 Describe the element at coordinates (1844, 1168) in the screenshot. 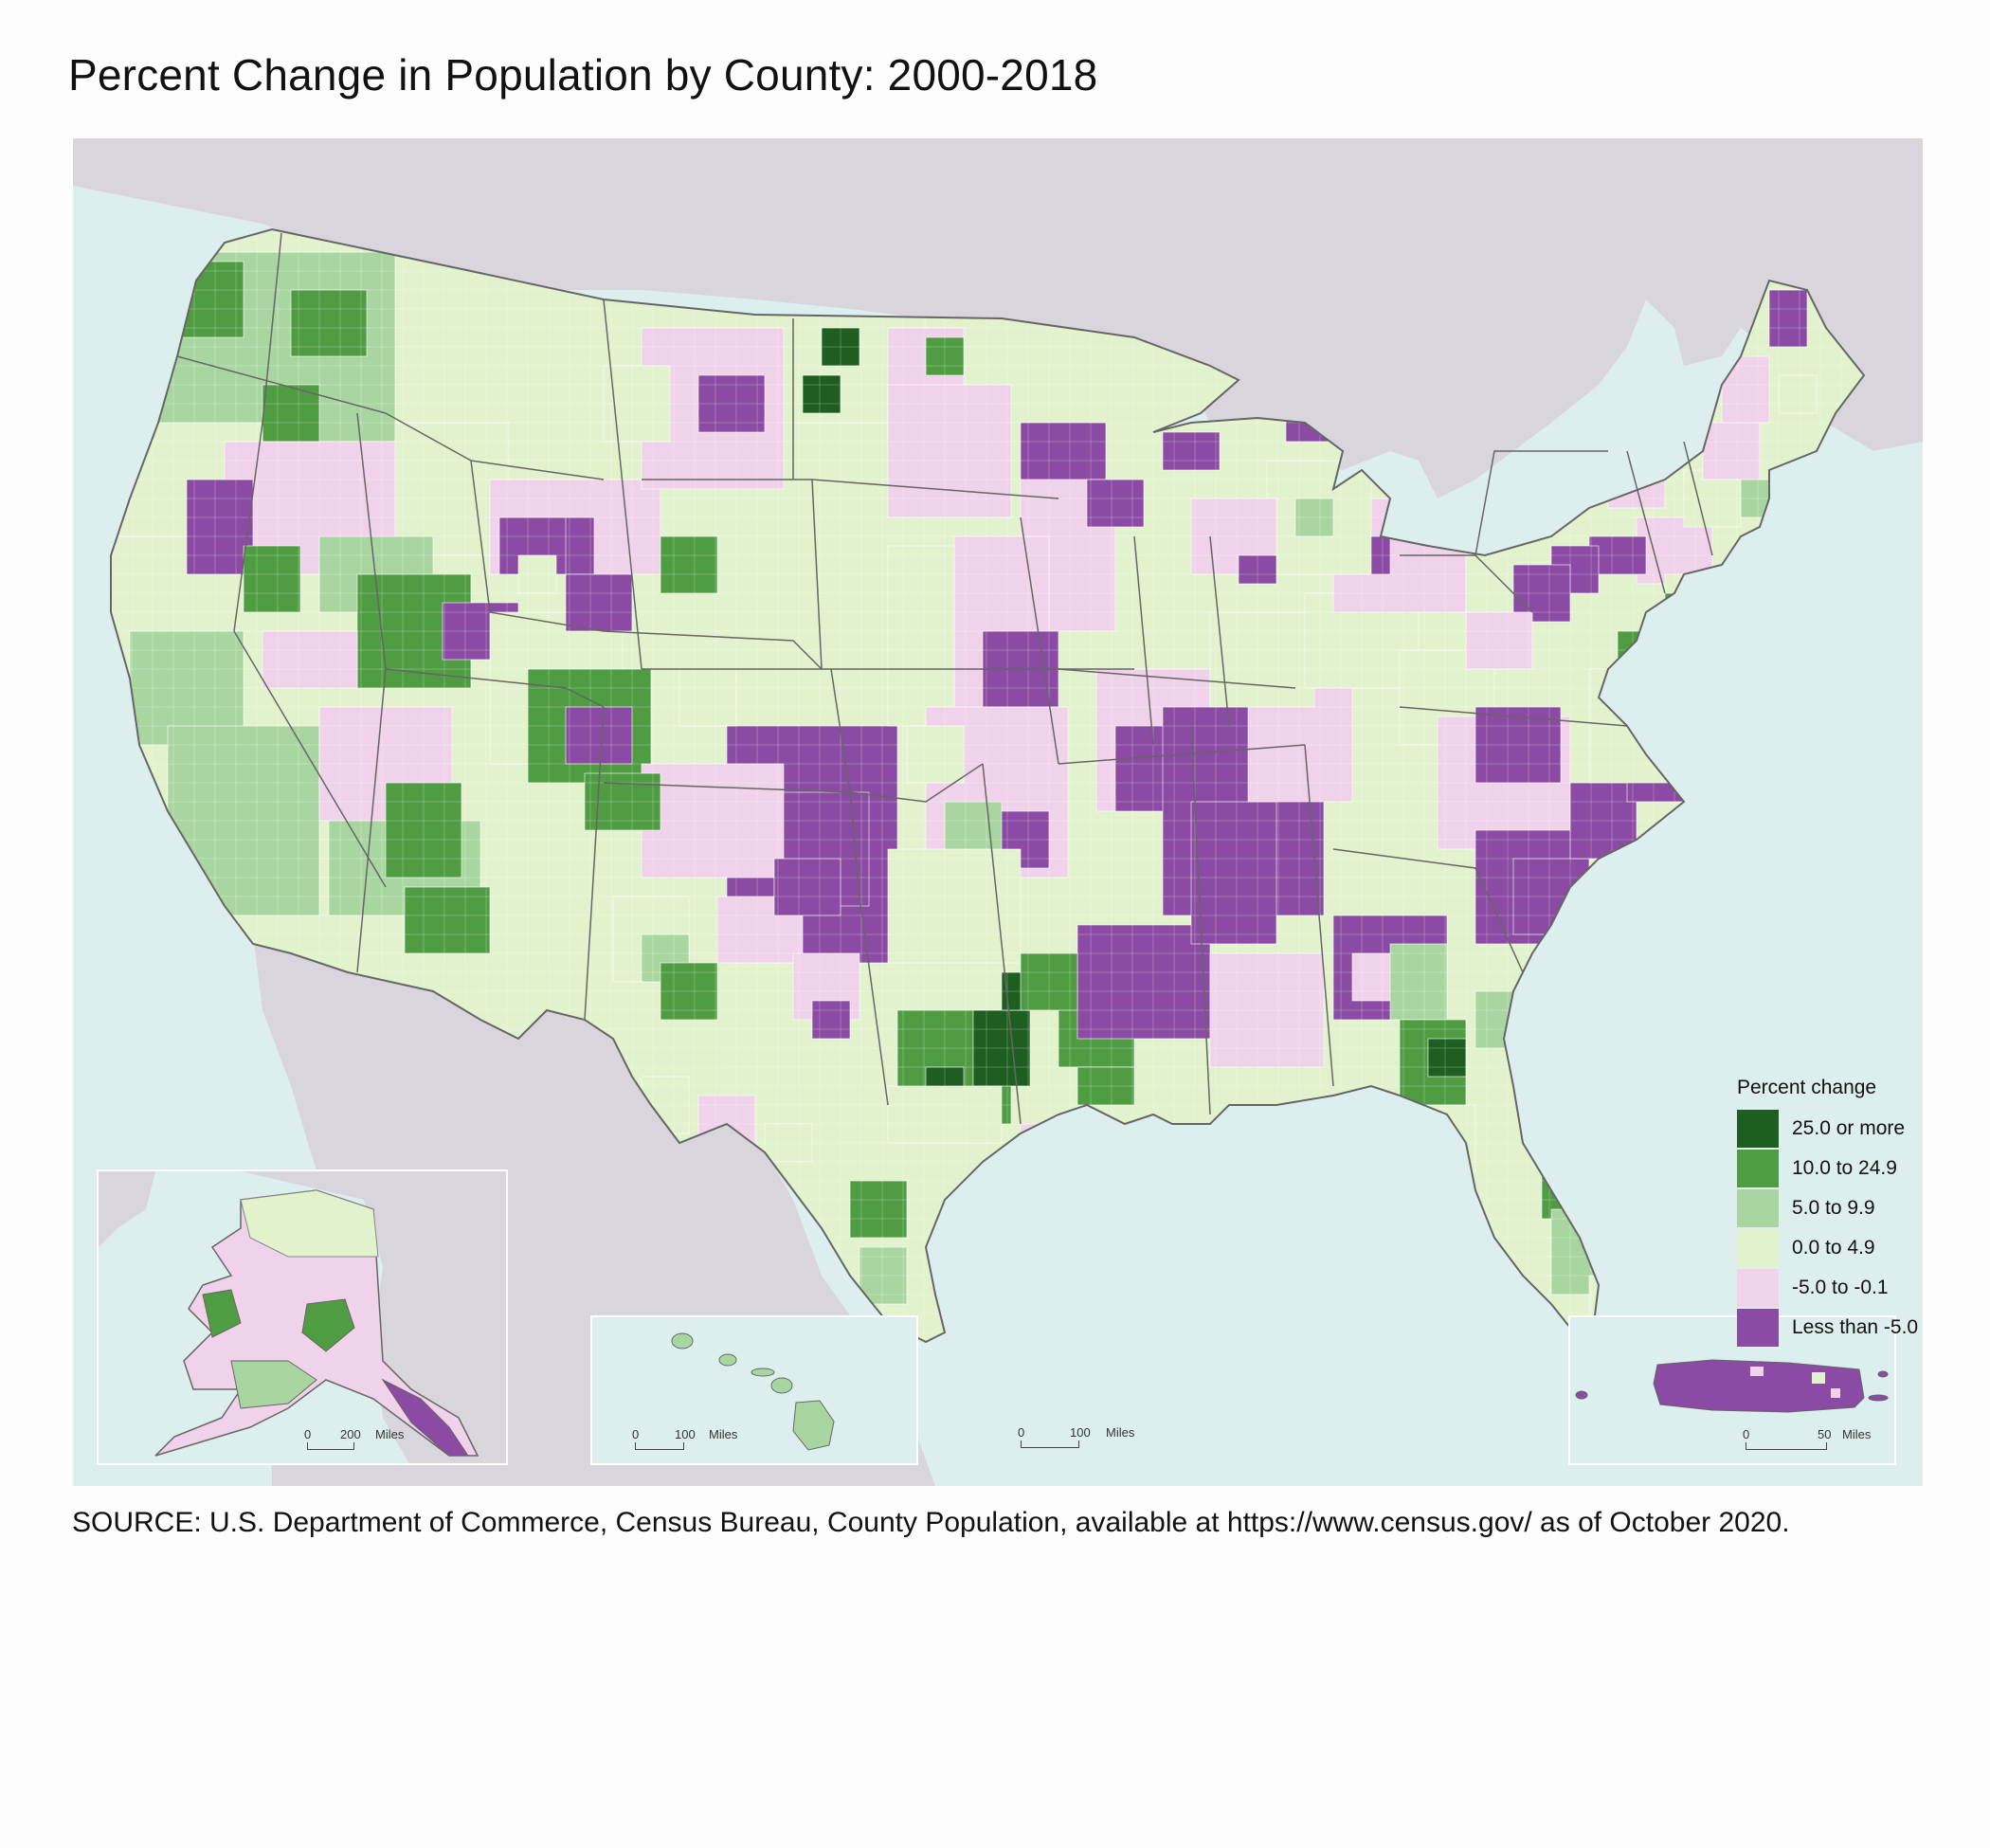

I see `legend-label: 10.0 to 24.9` at that location.